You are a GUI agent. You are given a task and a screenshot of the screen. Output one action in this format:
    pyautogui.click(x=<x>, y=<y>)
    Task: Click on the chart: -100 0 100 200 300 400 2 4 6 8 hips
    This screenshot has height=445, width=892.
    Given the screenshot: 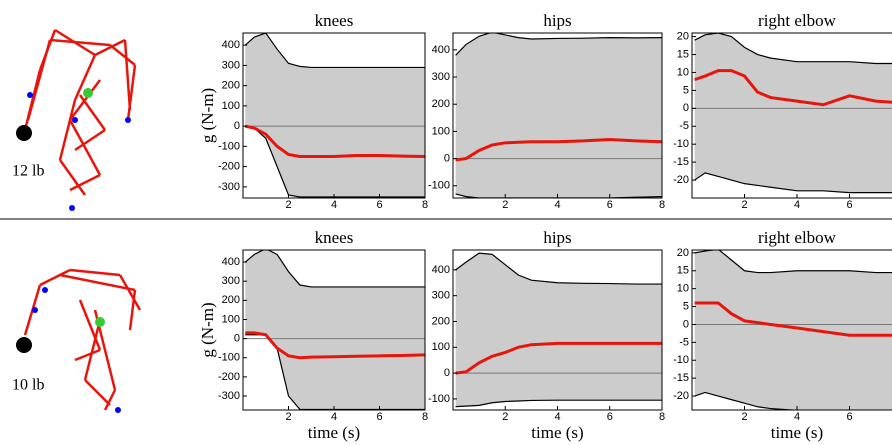 What is the action you would take?
    pyautogui.click(x=546, y=111)
    